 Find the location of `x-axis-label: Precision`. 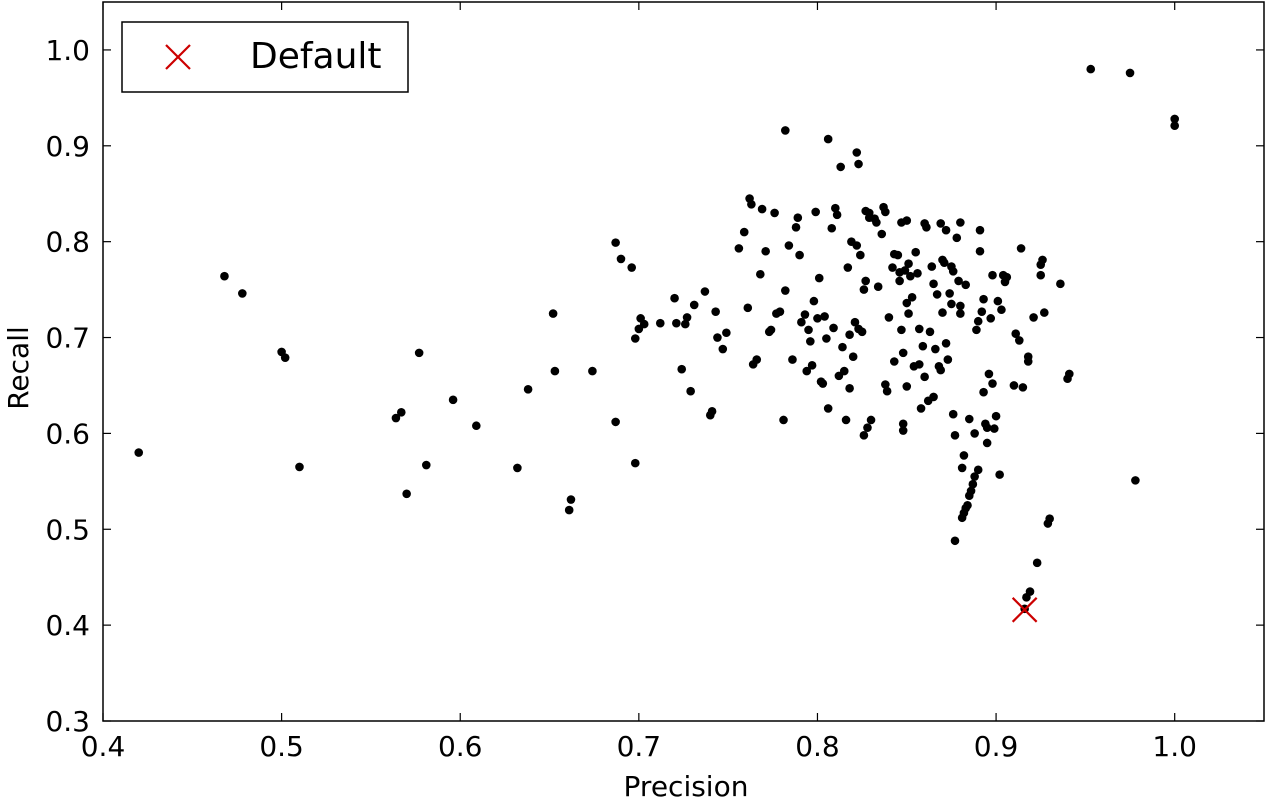

x-axis-label: Precision is located at coordinates (686, 785).